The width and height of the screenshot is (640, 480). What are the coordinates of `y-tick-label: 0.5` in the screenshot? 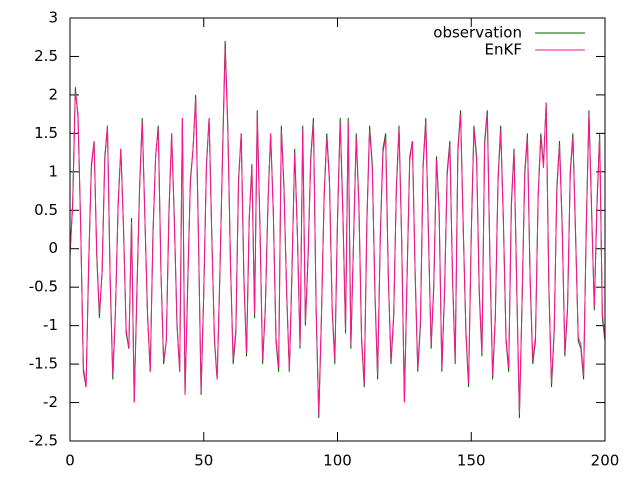 It's located at (46, 210).